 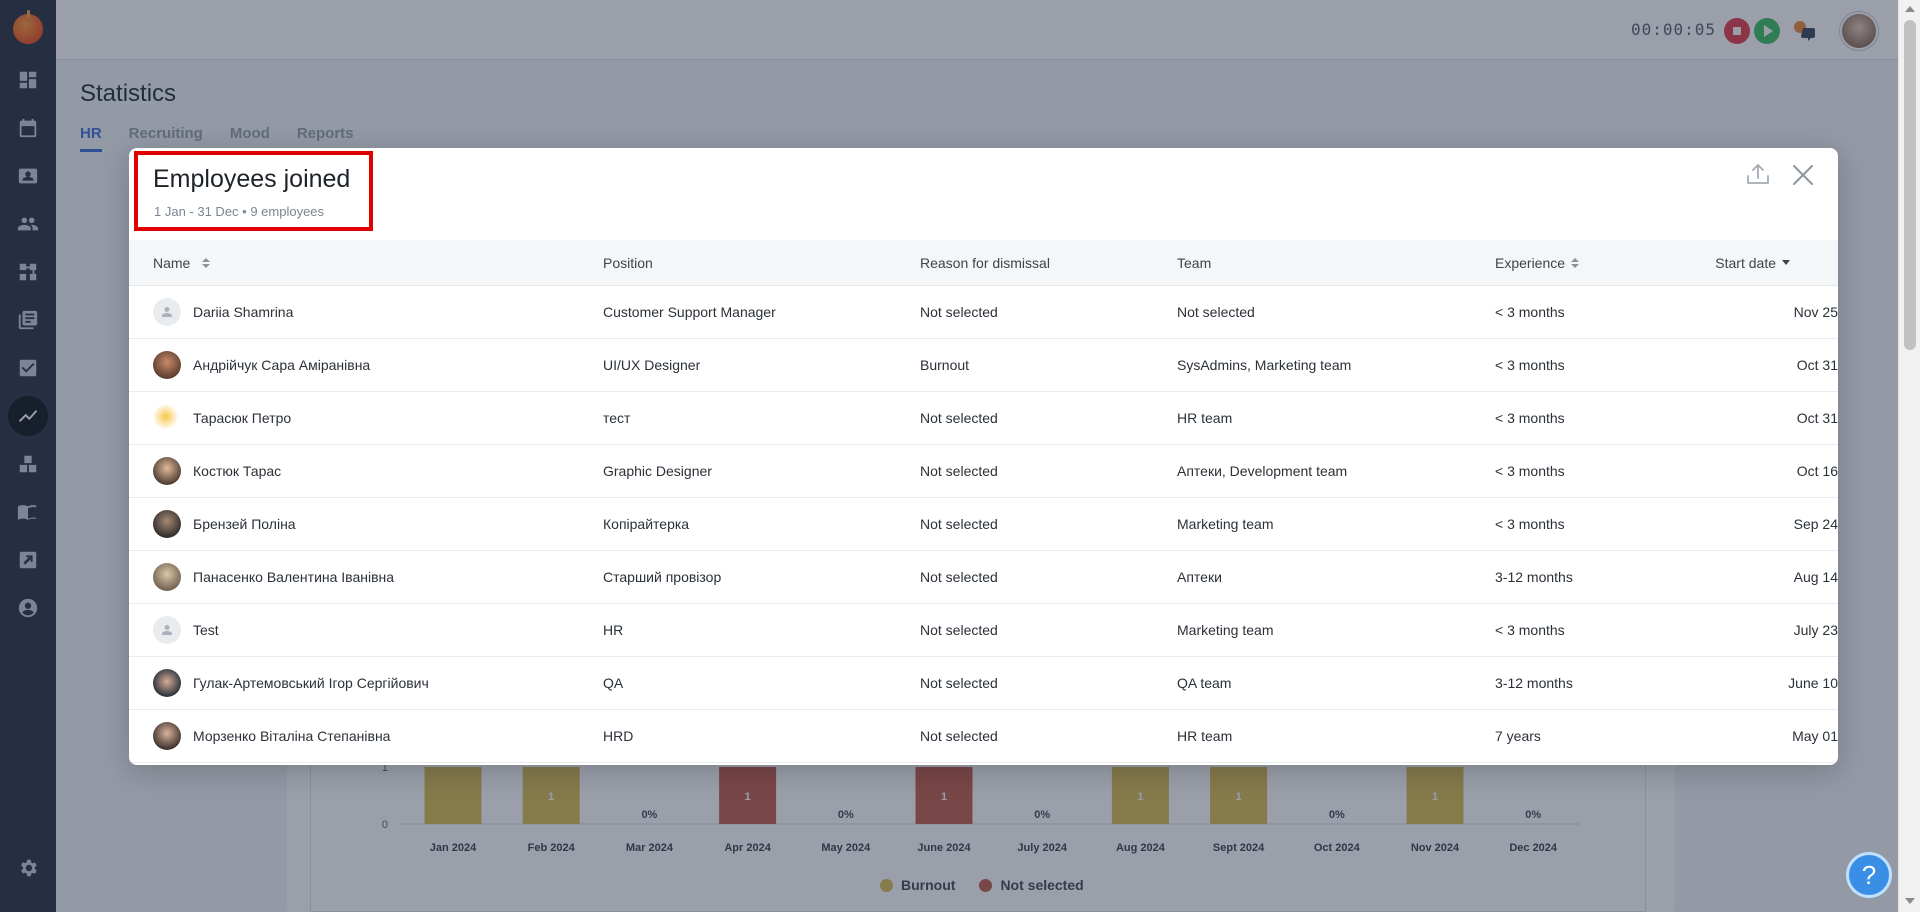 I want to click on modal-subtitle: 1 Jan - 31 Dec • 9 employees, so click(x=239, y=211).